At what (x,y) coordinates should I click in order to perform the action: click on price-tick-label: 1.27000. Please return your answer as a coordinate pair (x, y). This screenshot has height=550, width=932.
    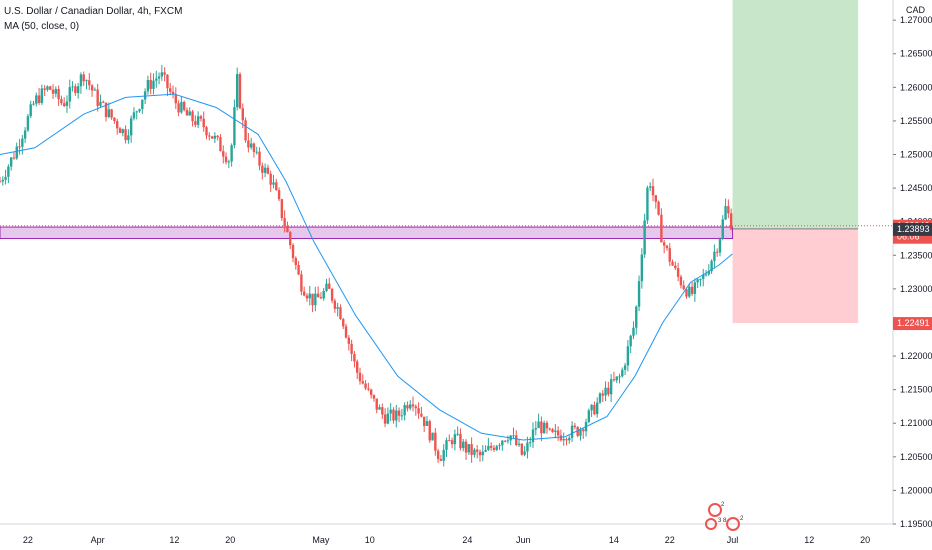
    Looking at the image, I should click on (916, 20).